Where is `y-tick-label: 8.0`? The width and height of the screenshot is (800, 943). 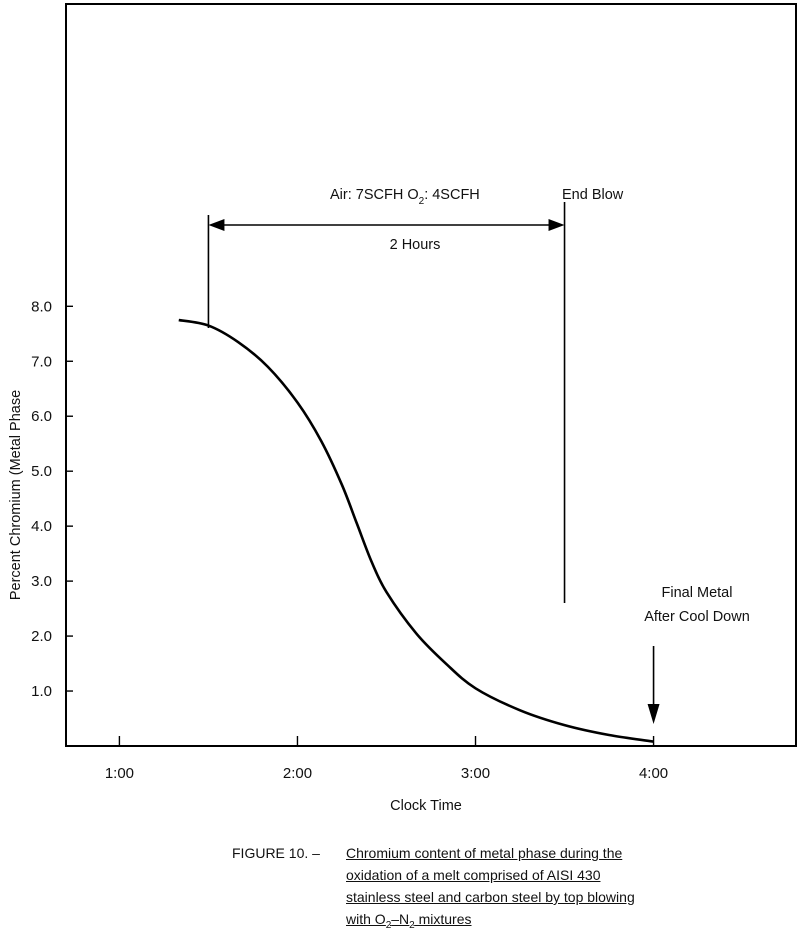
y-tick-label: 8.0 is located at coordinates (41, 306).